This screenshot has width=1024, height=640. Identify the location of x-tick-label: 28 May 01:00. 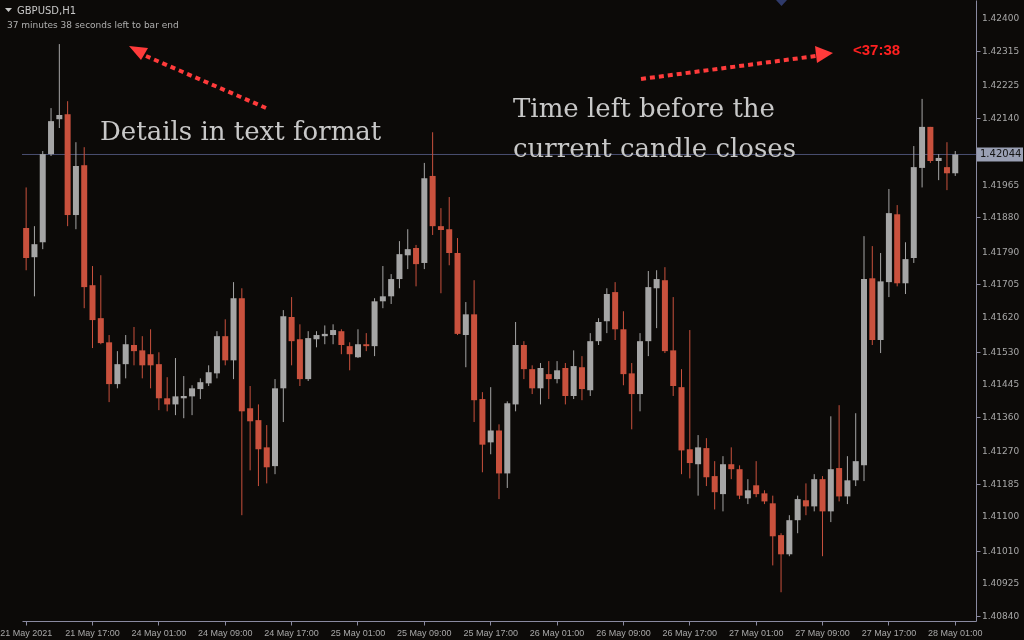
(955, 632).